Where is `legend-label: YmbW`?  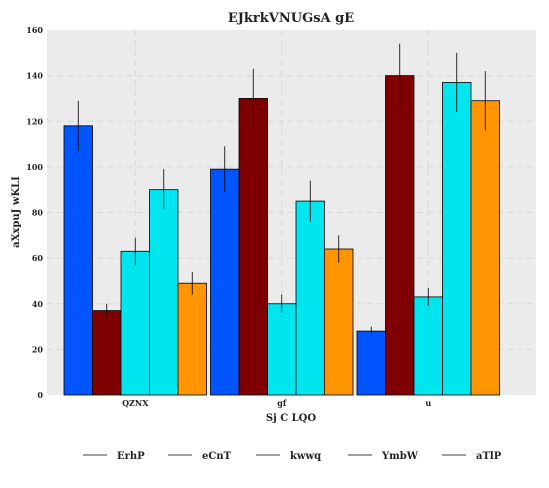
legend-label: YmbW is located at coordinates (400, 456).